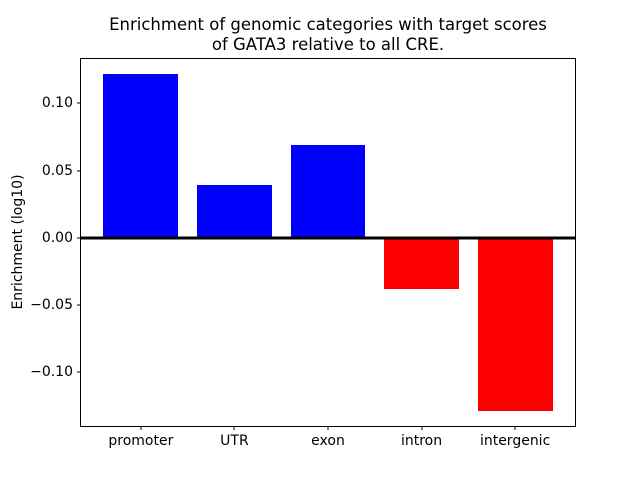  What do you see at coordinates (51, 304) in the screenshot?
I see `y-tick-label: −0.05` at bounding box center [51, 304].